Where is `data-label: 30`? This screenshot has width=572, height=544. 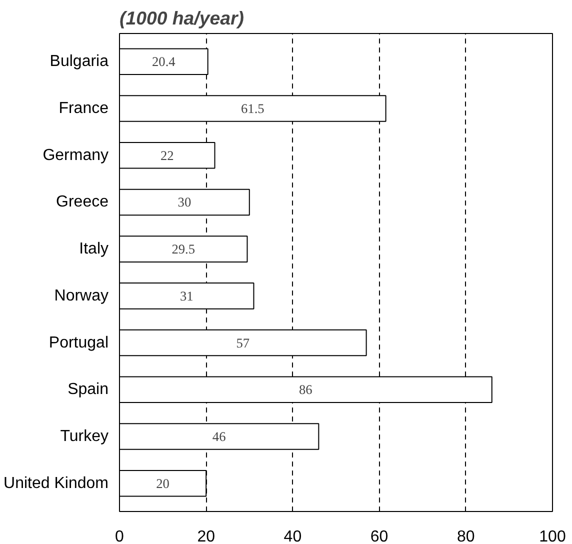 data-label: 30 is located at coordinates (185, 202).